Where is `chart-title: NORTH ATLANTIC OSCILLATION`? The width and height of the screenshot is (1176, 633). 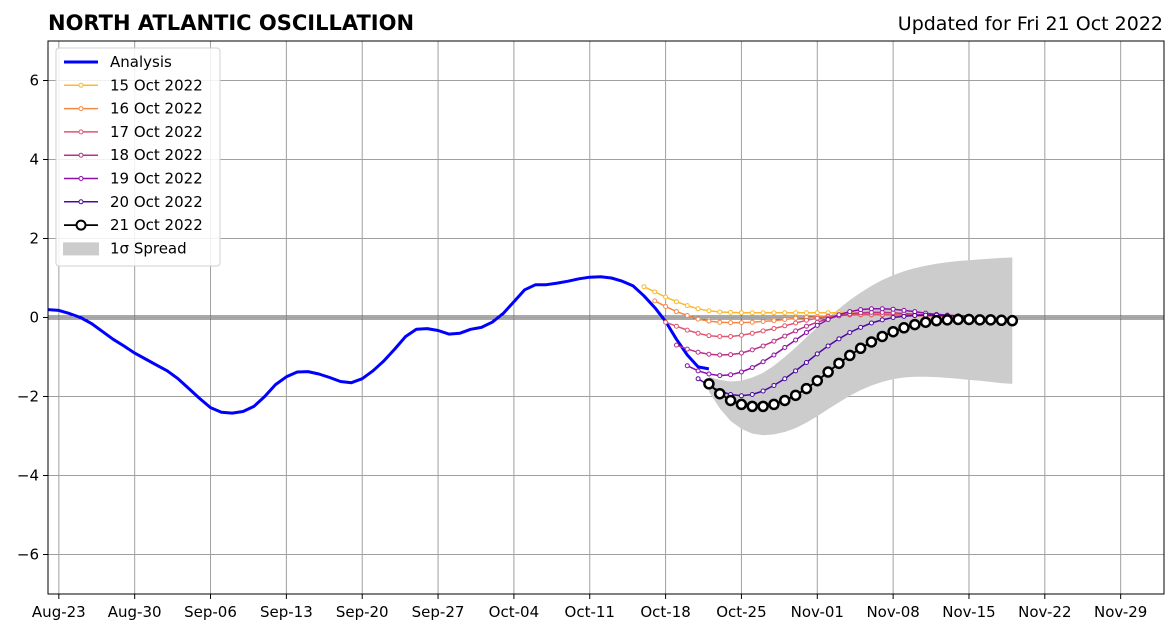
chart-title: NORTH ATLANTIC OSCILLATION is located at coordinates (231, 23).